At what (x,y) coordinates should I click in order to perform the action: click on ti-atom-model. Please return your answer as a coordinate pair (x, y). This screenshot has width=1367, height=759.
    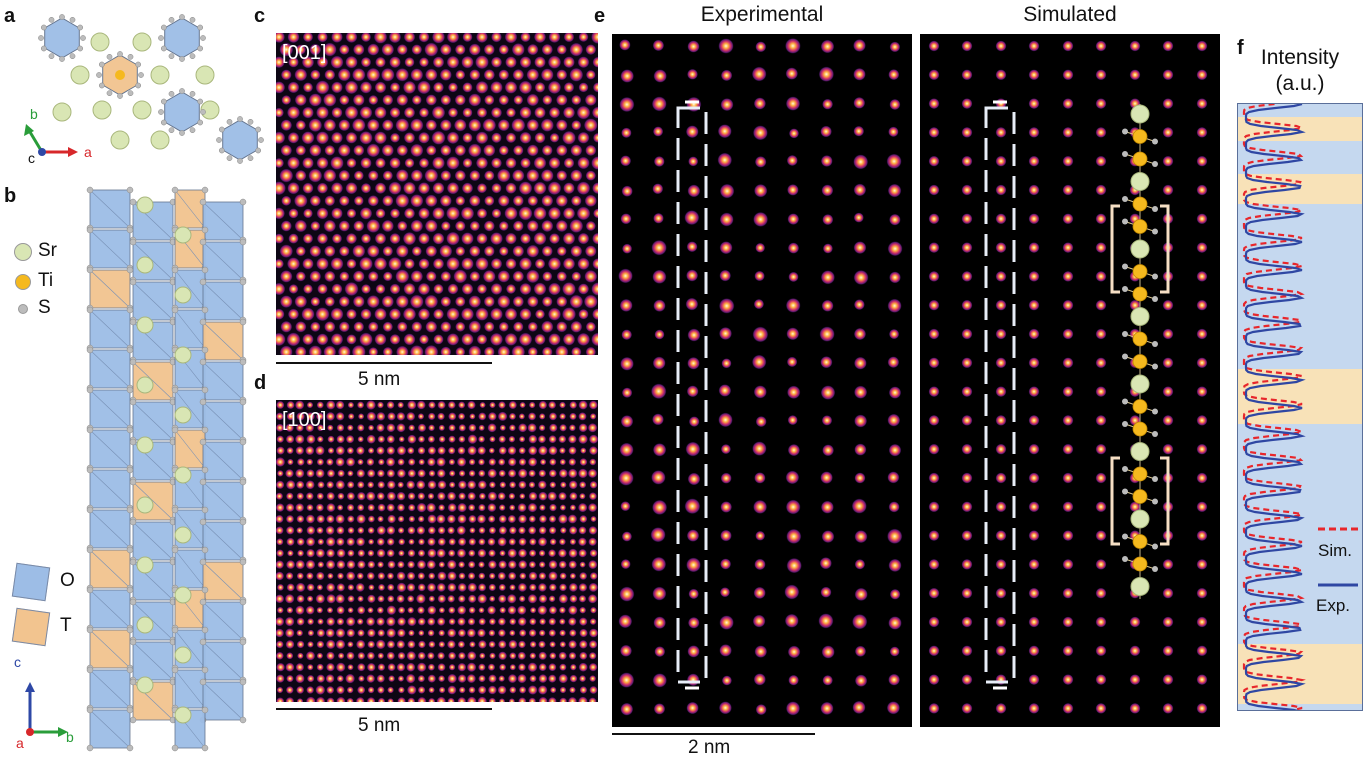
    Looking at the image, I should click on (1140, 159).